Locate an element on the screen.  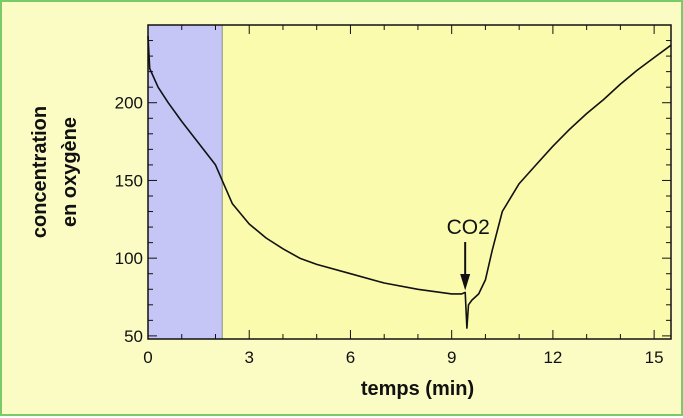
y-axis-title-line: concentration is located at coordinates (40, 172).